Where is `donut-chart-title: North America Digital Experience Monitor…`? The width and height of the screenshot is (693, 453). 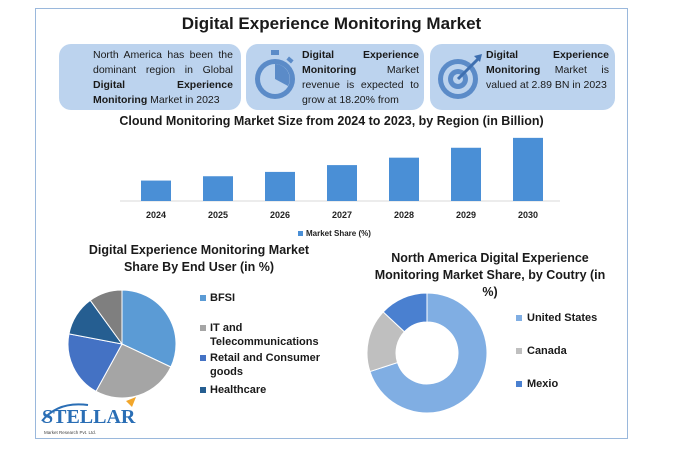 donut-chart-title: North America Digital Experience Monitor… is located at coordinates (490, 275).